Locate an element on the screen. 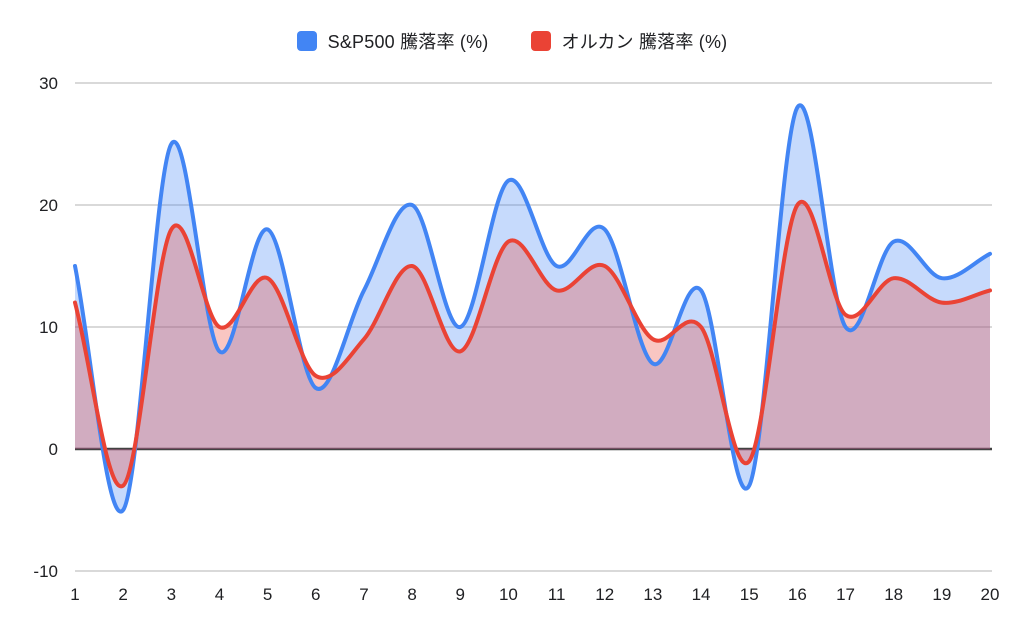  x-tick-label: 9 is located at coordinates (460, 594).